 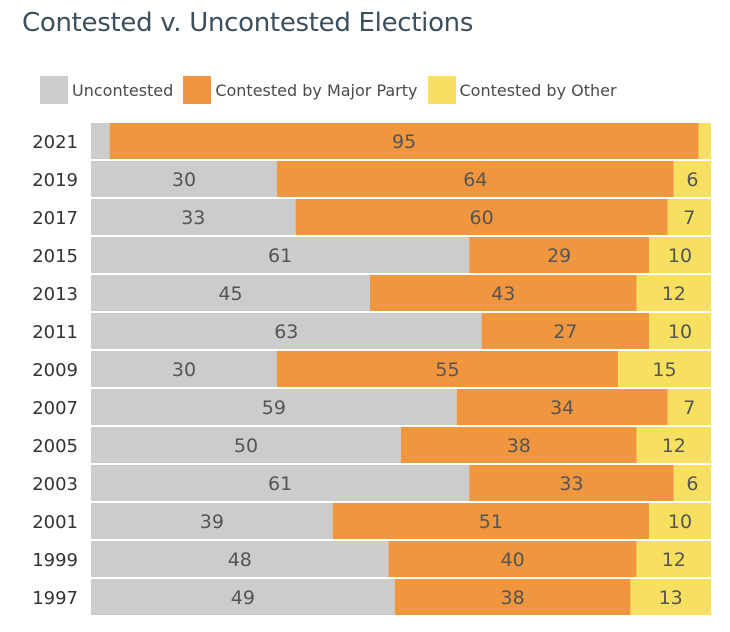 I want to click on bar-uncontested-2009, so click(x=184, y=369).